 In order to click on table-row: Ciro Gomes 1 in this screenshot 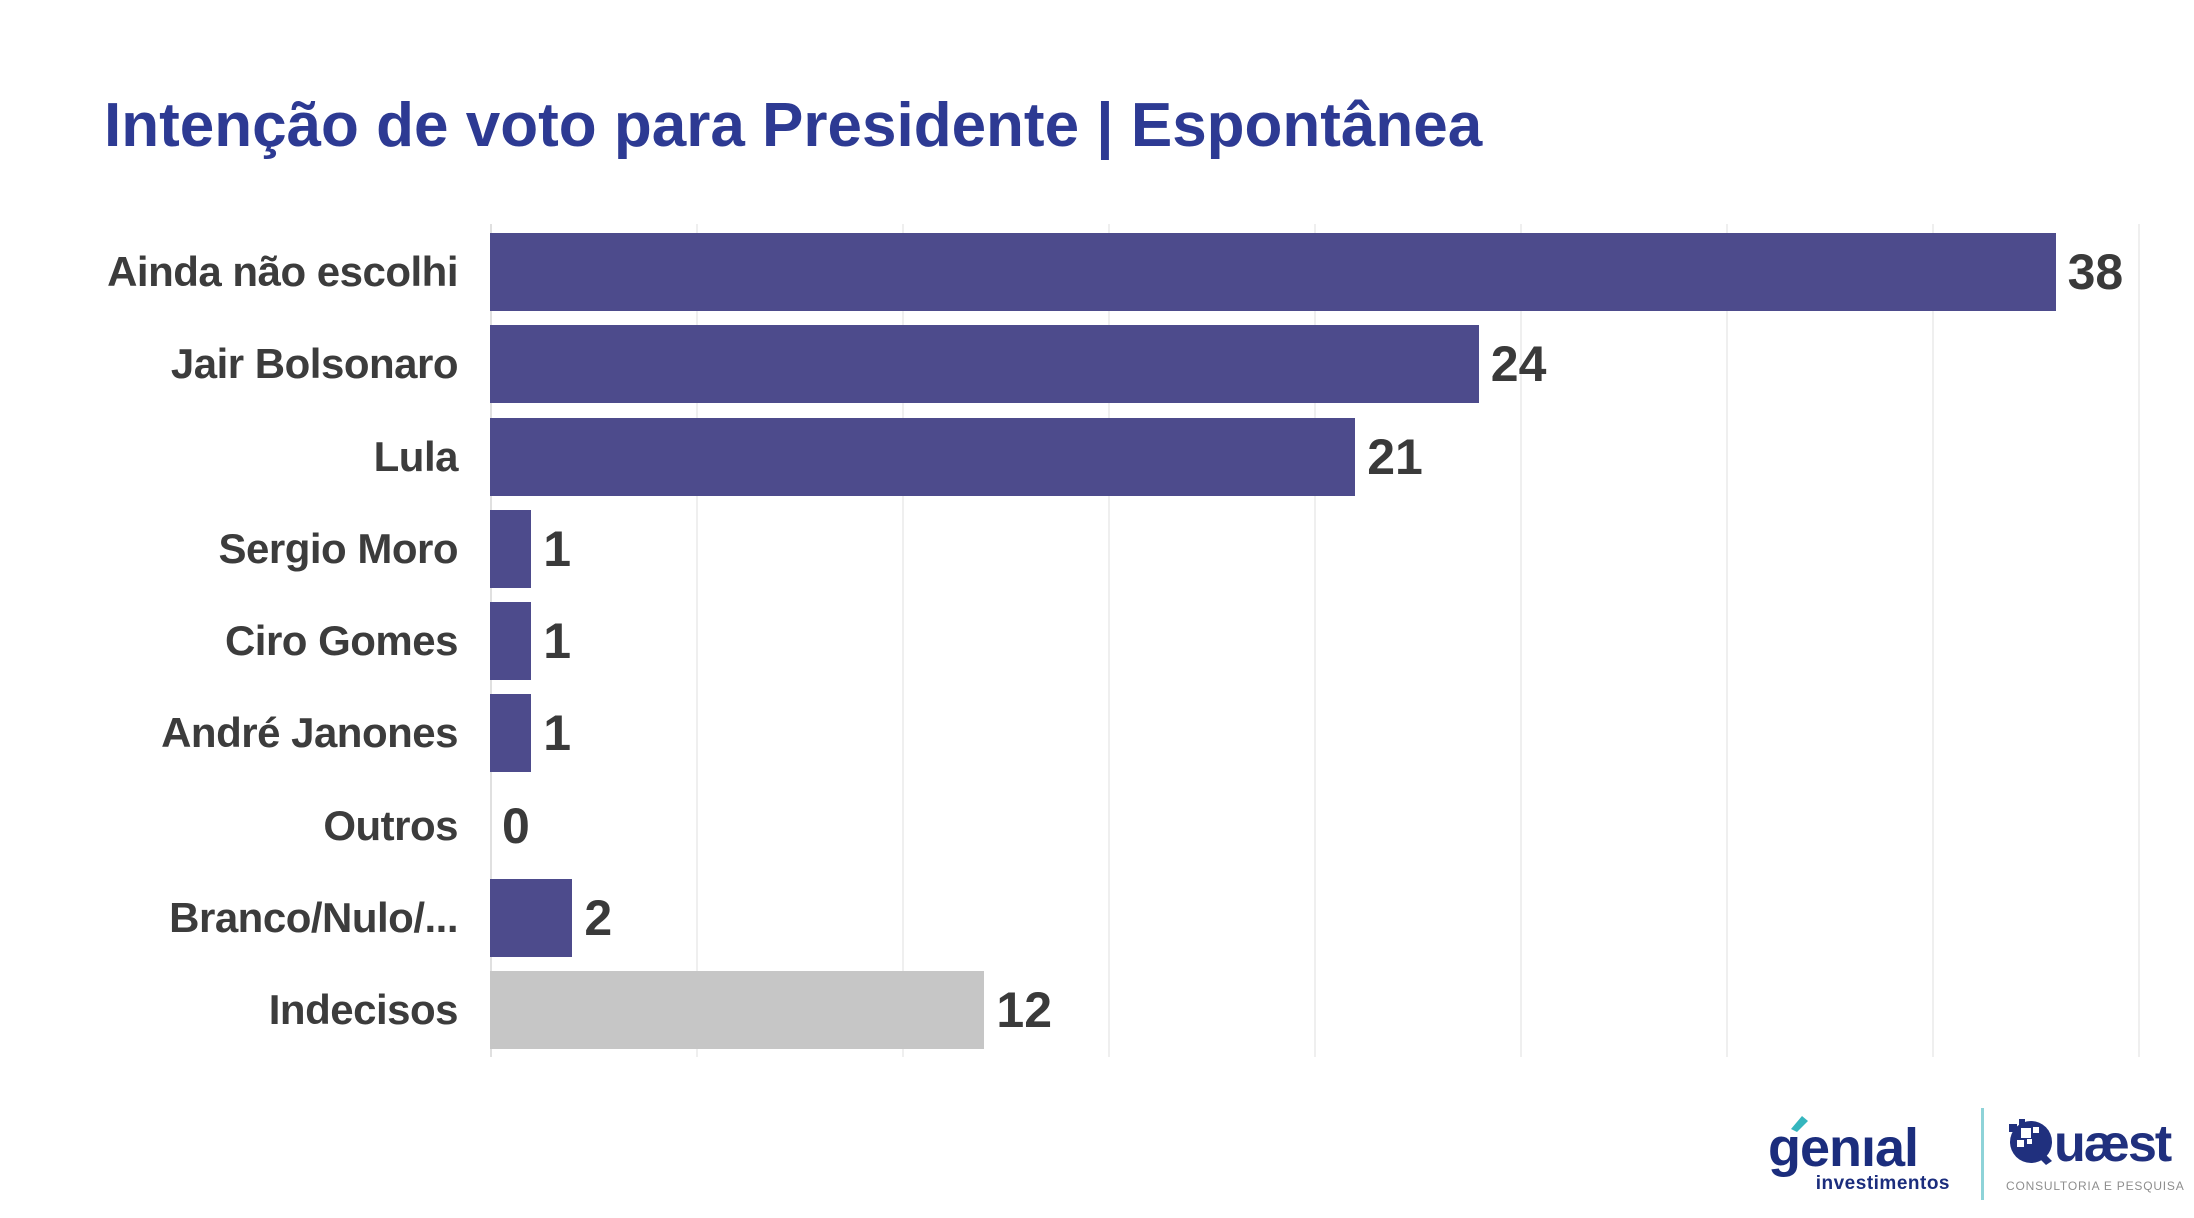, I will do `click(1097, 648)`.